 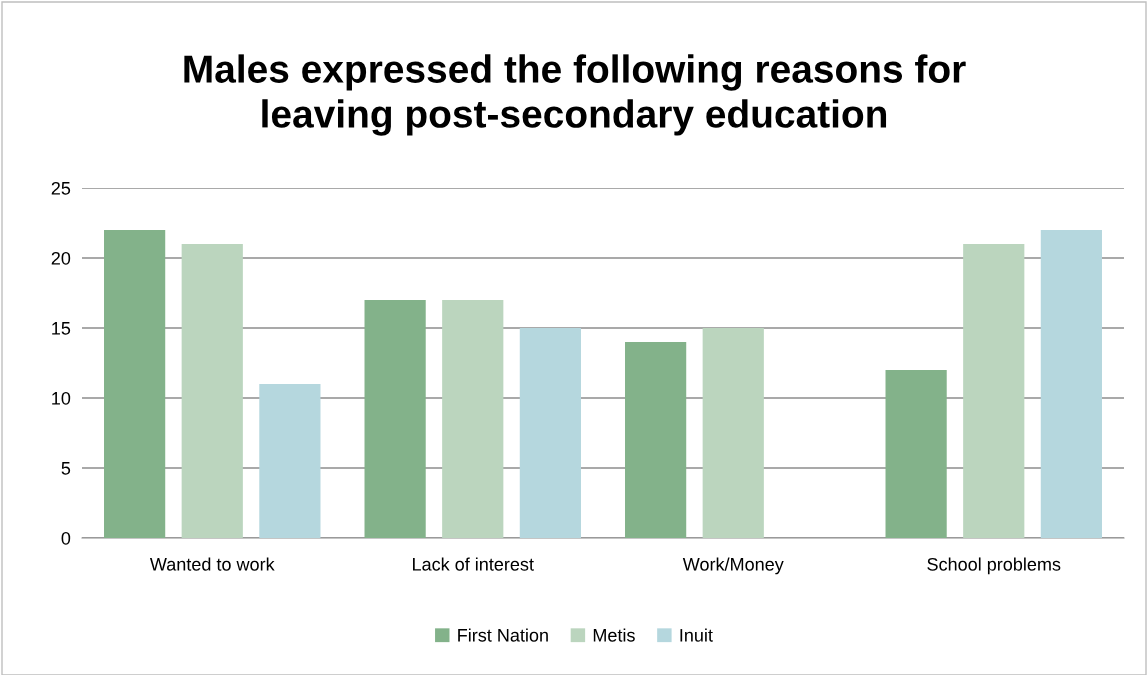 I want to click on y-tick-label: 5, so click(x=66, y=468).